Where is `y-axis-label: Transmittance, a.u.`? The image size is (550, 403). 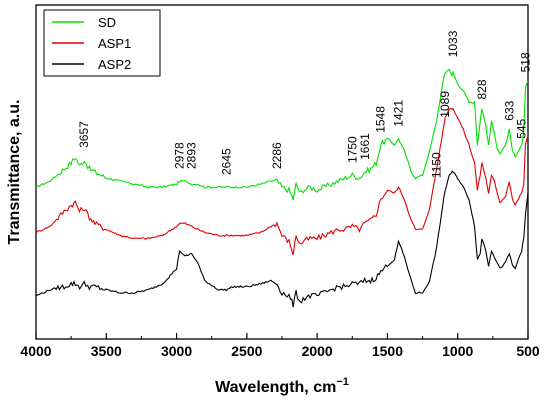 y-axis-label: Transmittance, a.u. is located at coordinates (14, 172).